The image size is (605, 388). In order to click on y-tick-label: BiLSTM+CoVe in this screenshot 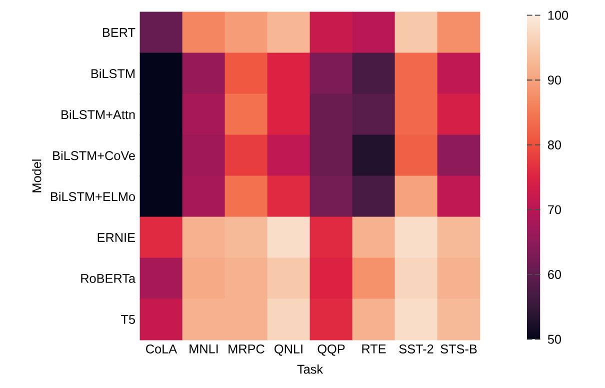, I will do `click(94, 155)`.